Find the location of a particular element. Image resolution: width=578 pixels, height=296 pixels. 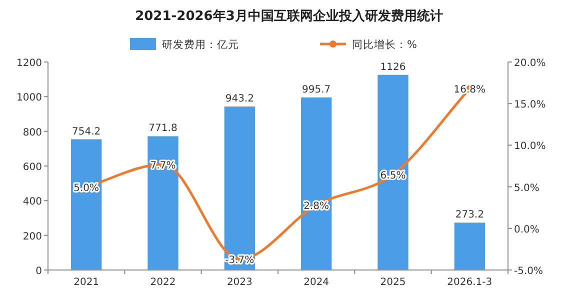

data-label: 771.8 is located at coordinates (163, 128).